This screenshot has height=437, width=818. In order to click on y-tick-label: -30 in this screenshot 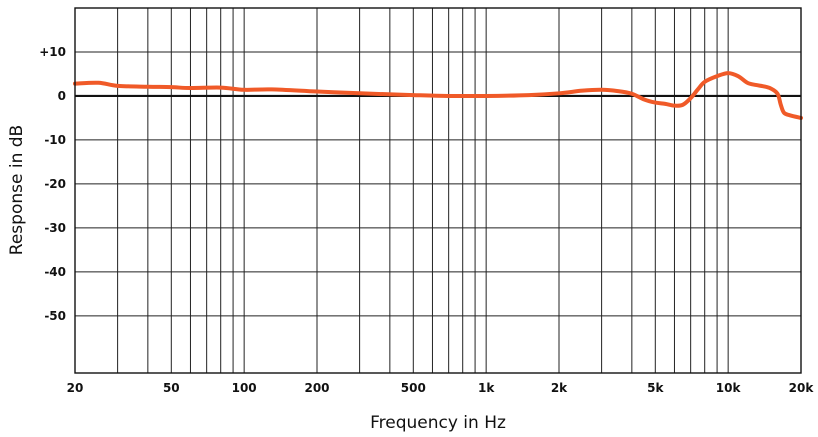, I will do `click(55, 228)`.